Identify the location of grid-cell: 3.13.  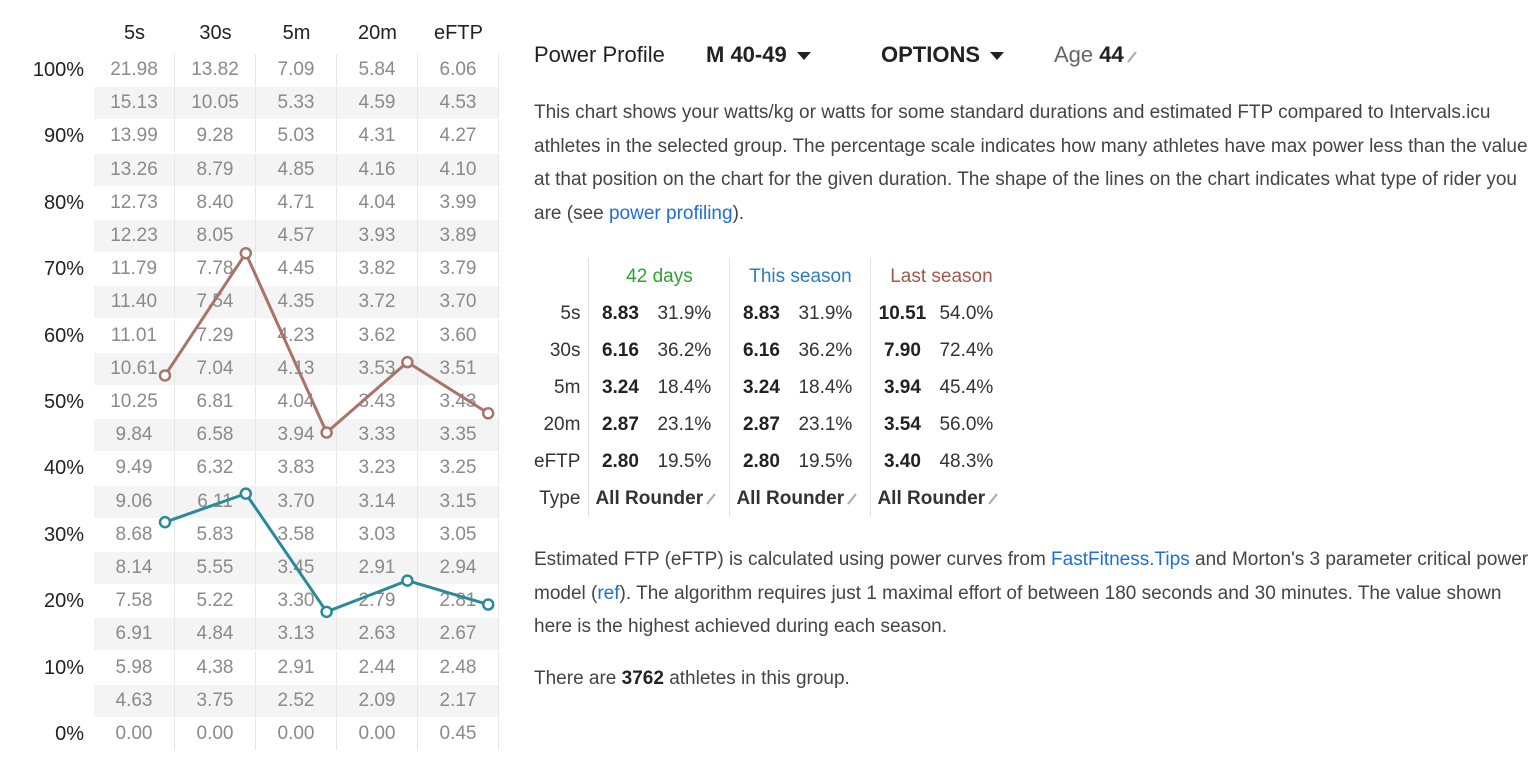
(296, 634).